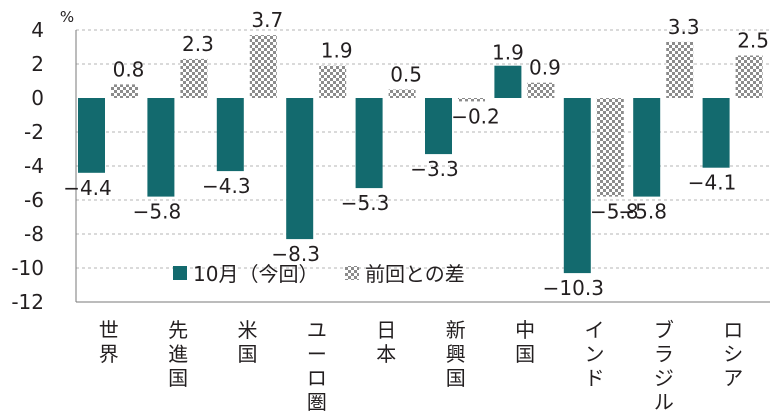  I want to click on y-tick-label: 2, so click(37, 64).